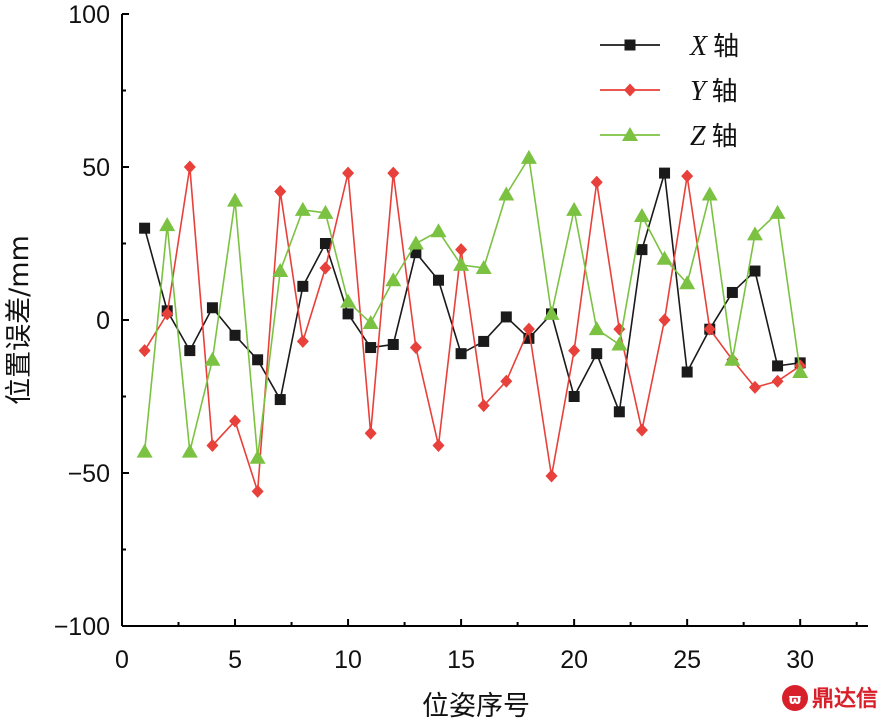 This screenshot has height=724, width=884. Describe the element at coordinates (19, 320) in the screenshot. I see `y-axis-title: 位置误差/mm` at that location.